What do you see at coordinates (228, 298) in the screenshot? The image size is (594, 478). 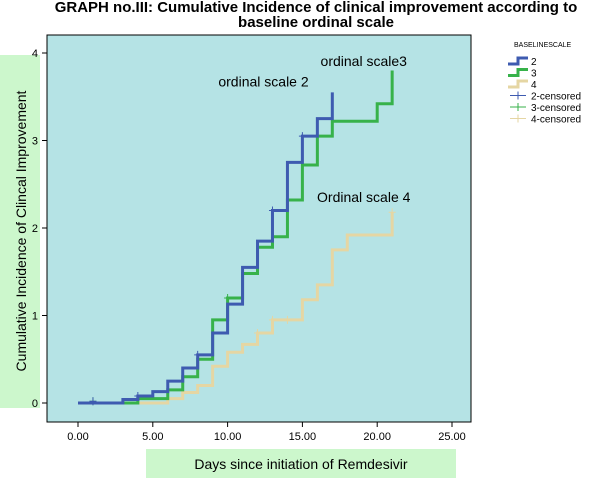 I see `series-3-censor-mark` at bounding box center [228, 298].